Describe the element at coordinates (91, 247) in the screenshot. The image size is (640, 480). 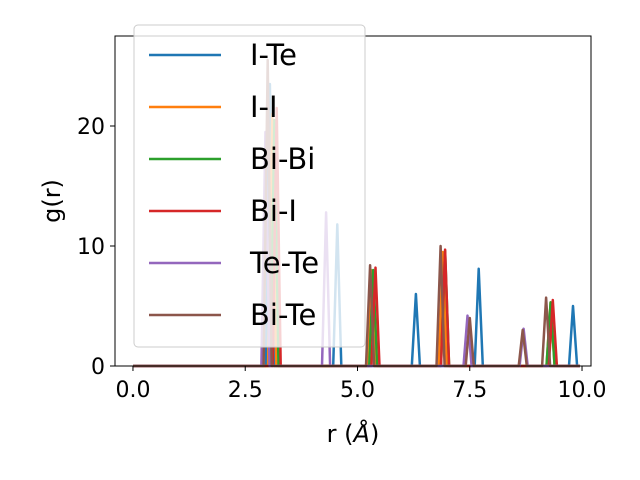
I see `y-tick-label: 10` at that location.